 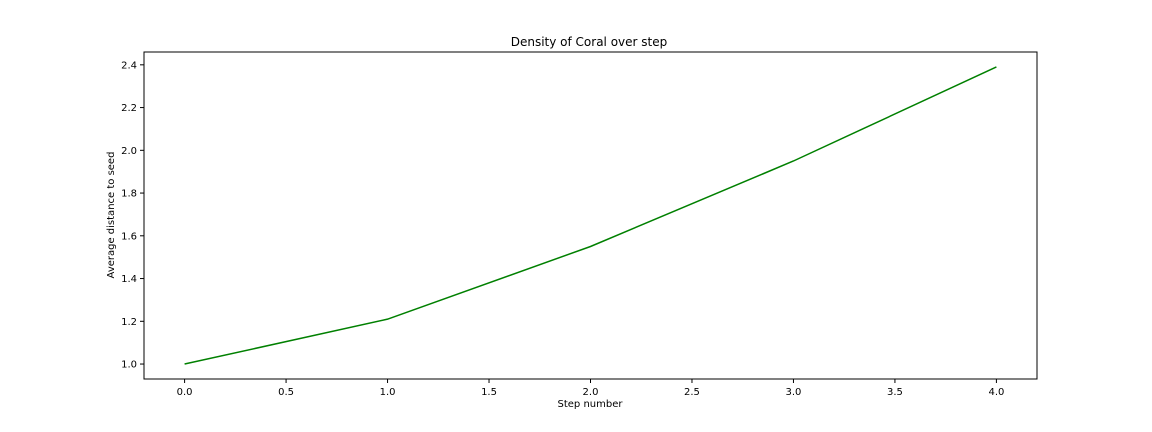 I want to click on y-tick-label: 2.2, so click(x=129, y=108).